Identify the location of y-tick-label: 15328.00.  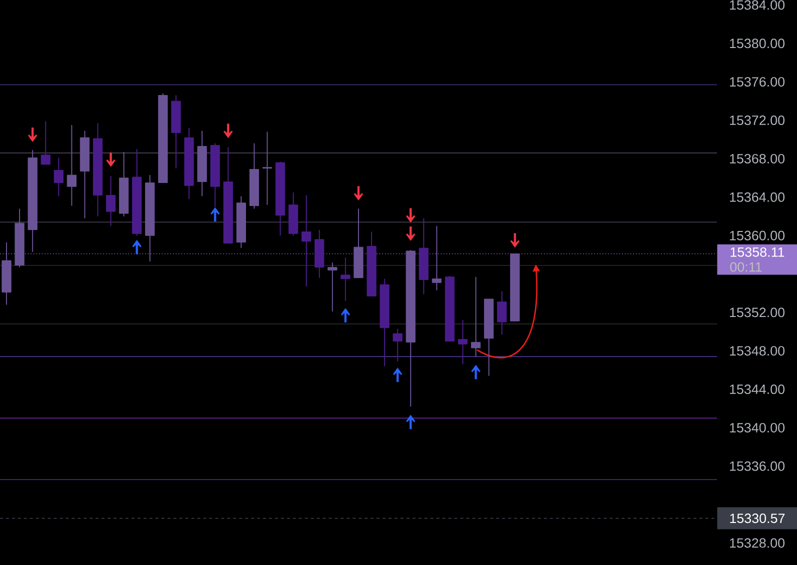
(757, 543).